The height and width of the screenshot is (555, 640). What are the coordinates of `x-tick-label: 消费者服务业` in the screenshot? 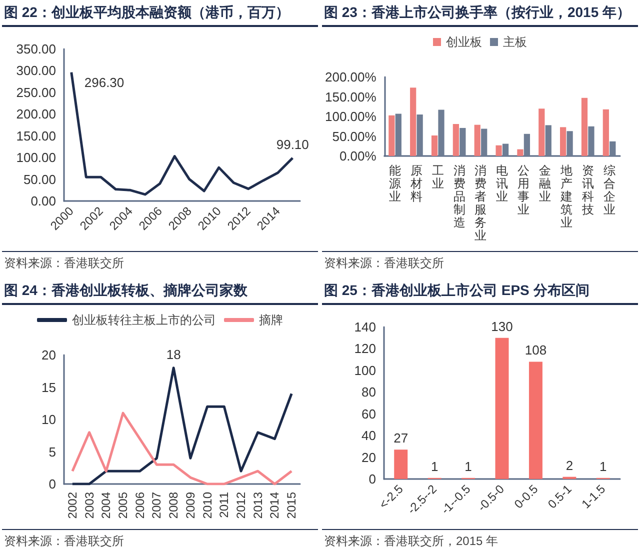 It's located at (480, 203).